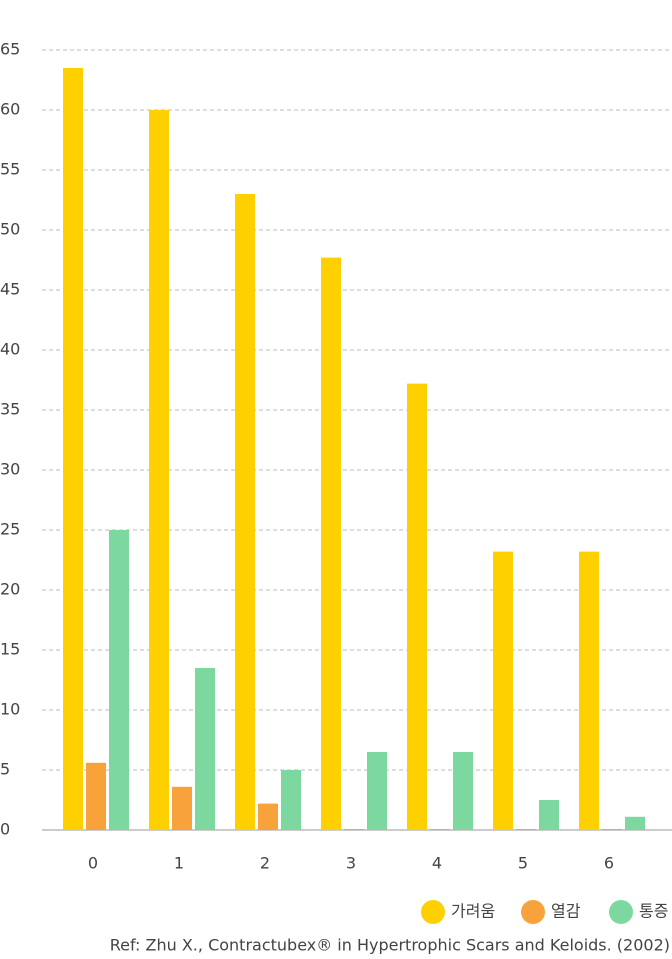  What do you see at coordinates (10, 649) in the screenshot?
I see `y-tick-label: 15` at bounding box center [10, 649].